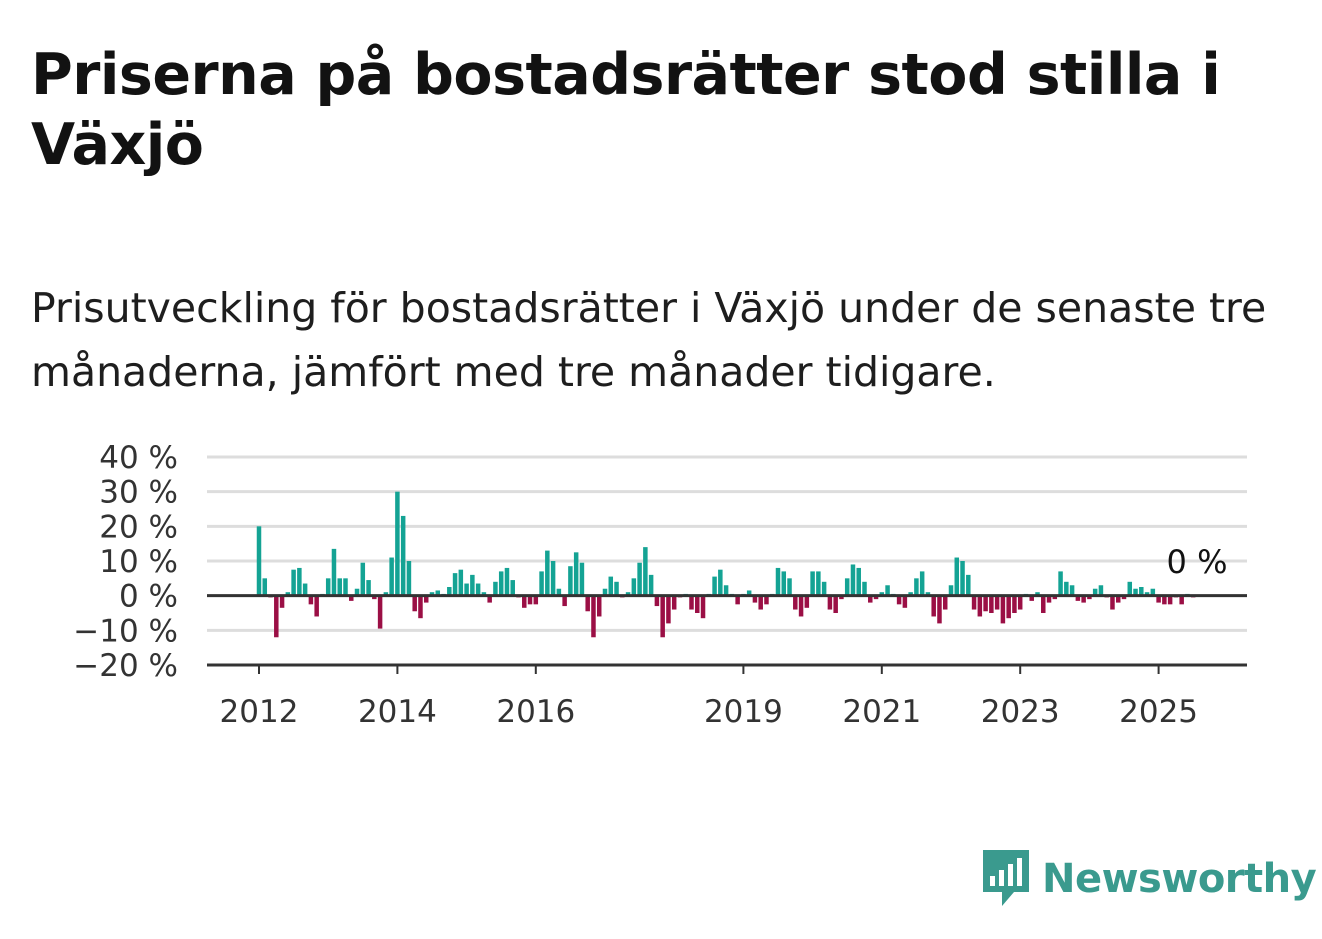  Describe the element at coordinates (125, 562) in the screenshot. I see `y-axis-labels: 40 %30 %20 %10 %0 %−10 %−20 %` at that location.